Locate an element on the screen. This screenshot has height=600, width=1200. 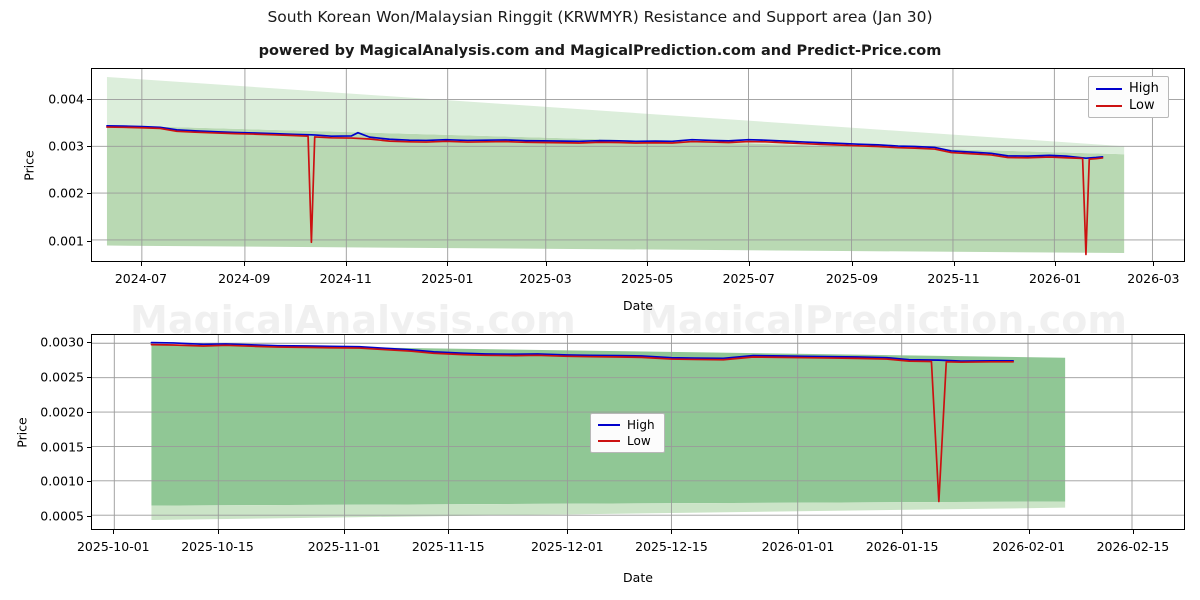
x-tick-label: 2026-02-01 is located at coordinates (1029, 546).